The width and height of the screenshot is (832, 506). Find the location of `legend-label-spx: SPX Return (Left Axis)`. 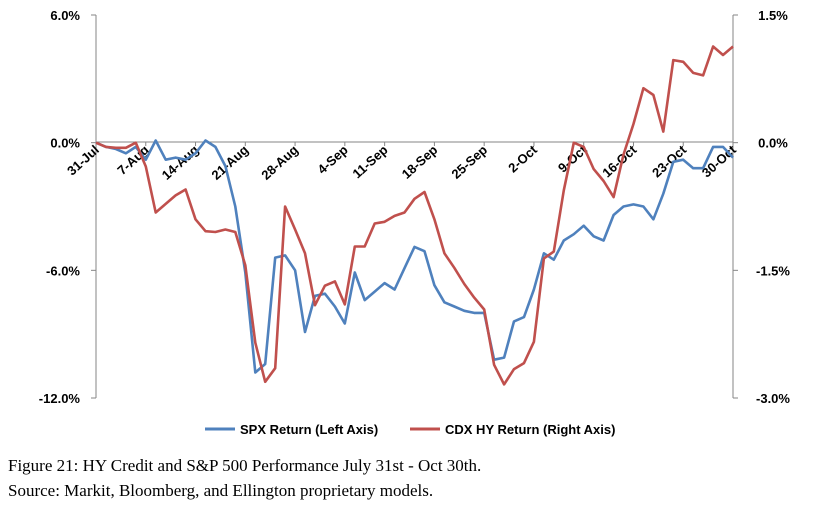

legend-label-spx: SPX Return (Left Axis) is located at coordinates (309, 429).